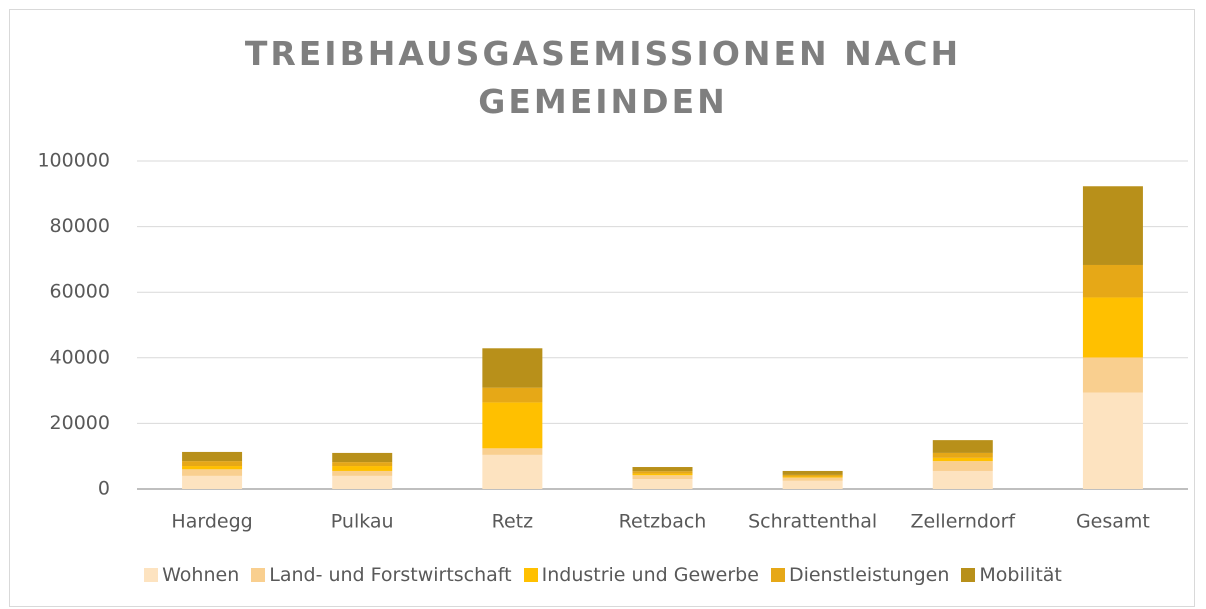 This screenshot has height=609, width=1206. I want to click on legend-item: Wohnen, so click(191, 575).